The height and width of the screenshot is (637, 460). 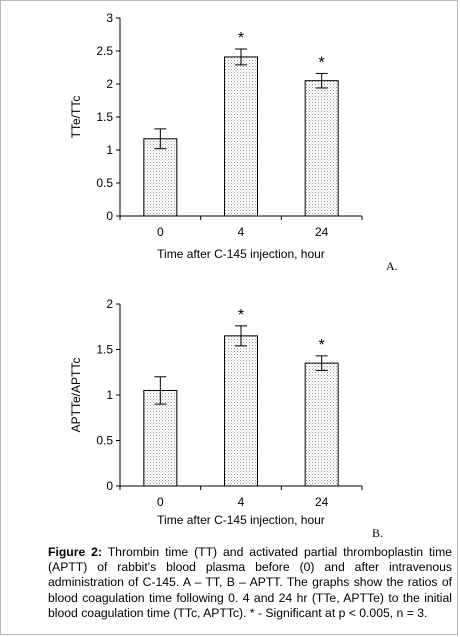 I want to click on panel-label: A., so click(x=392, y=266).